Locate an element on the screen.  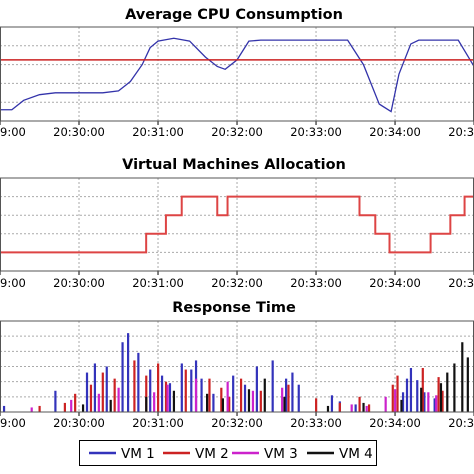
x-tick-label: 20:31:00 is located at coordinates (158, 423).